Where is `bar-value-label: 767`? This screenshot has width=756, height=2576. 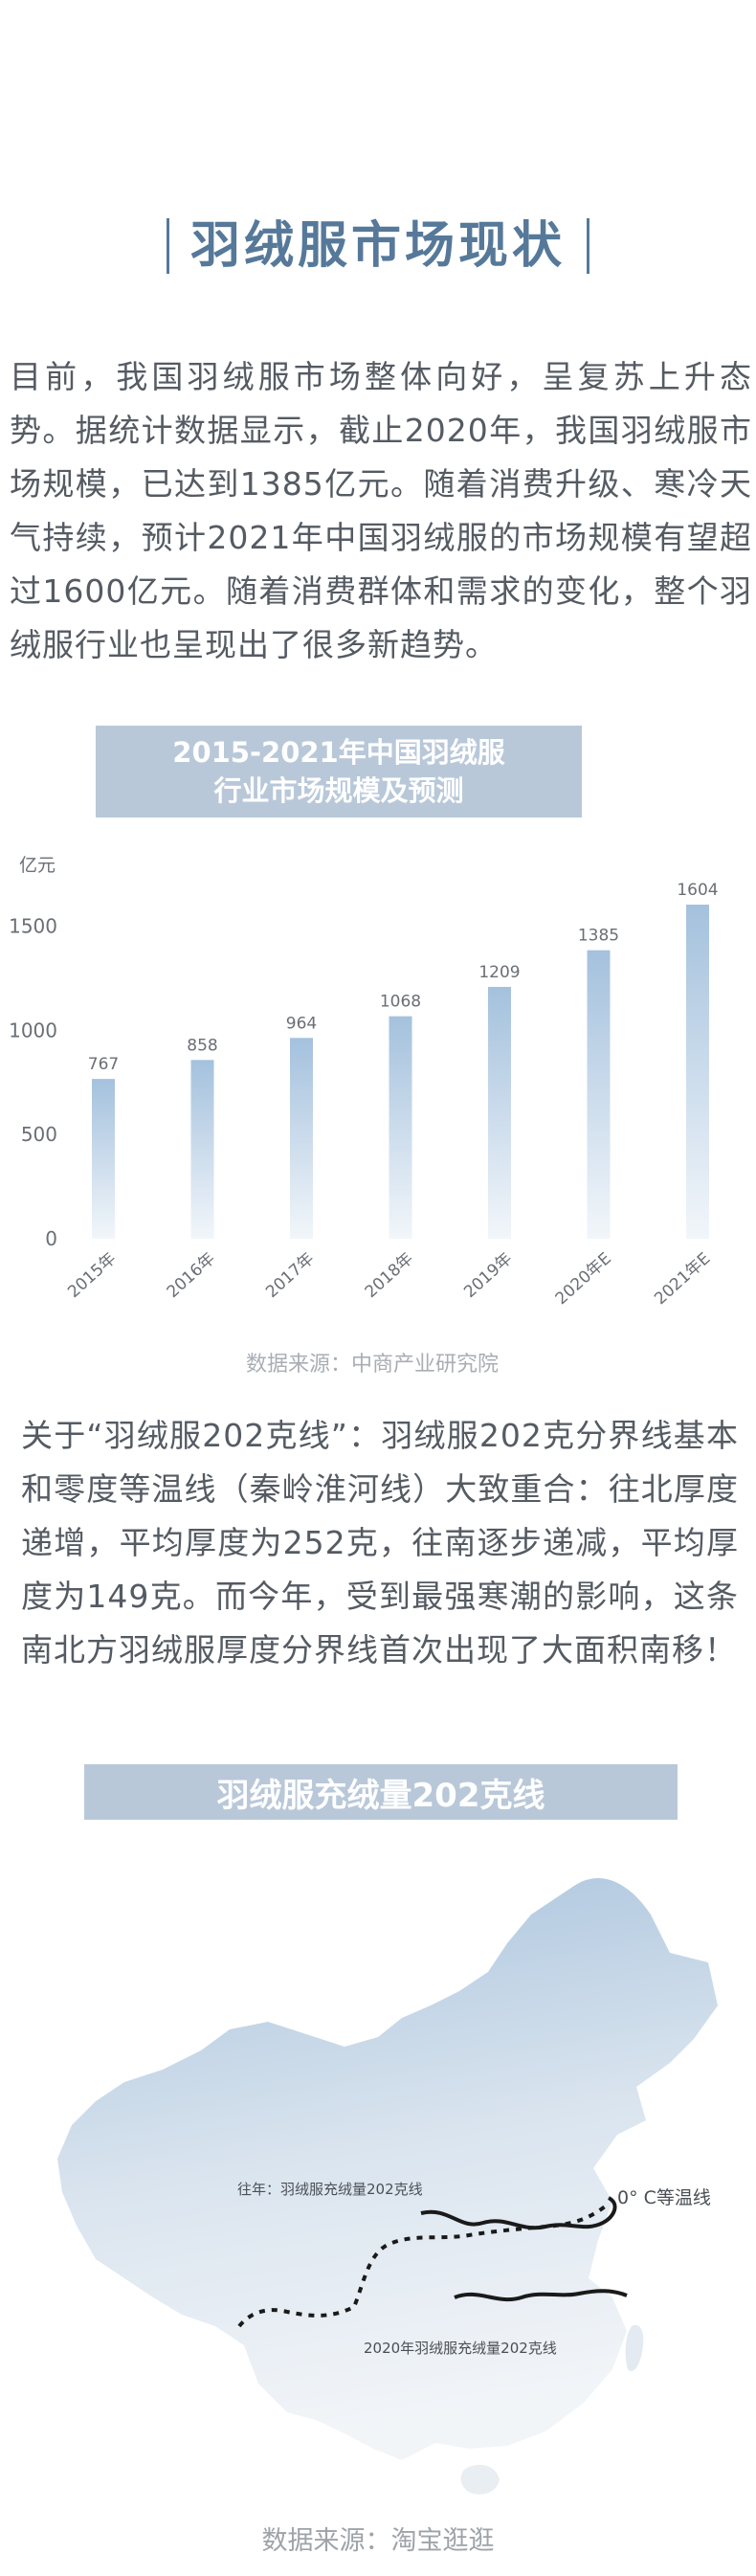 bar-value-label: 767 is located at coordinates (103, 1065).